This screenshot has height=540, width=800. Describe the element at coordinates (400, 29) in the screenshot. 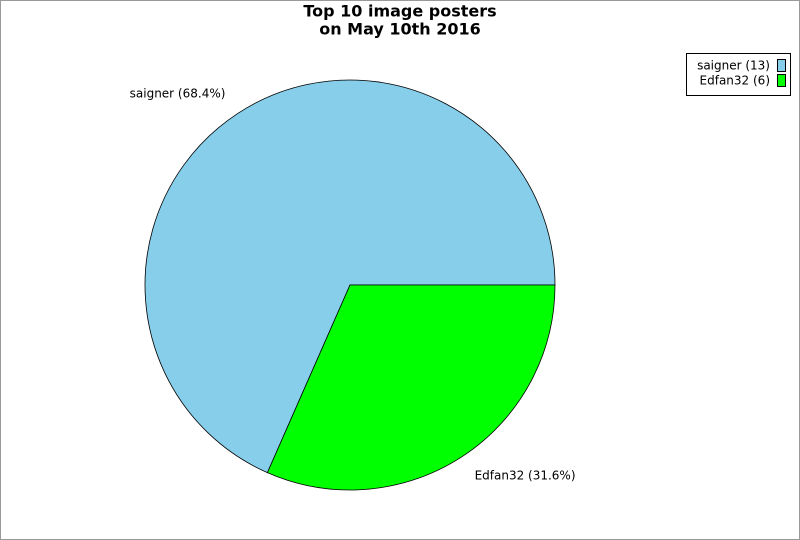

I see `chart-title: on May 10th 2016` at that location.